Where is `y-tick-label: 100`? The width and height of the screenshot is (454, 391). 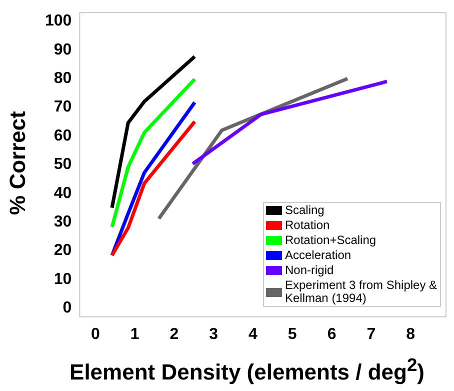
y-tick-label: 100 is located at coordinates (58, 21).